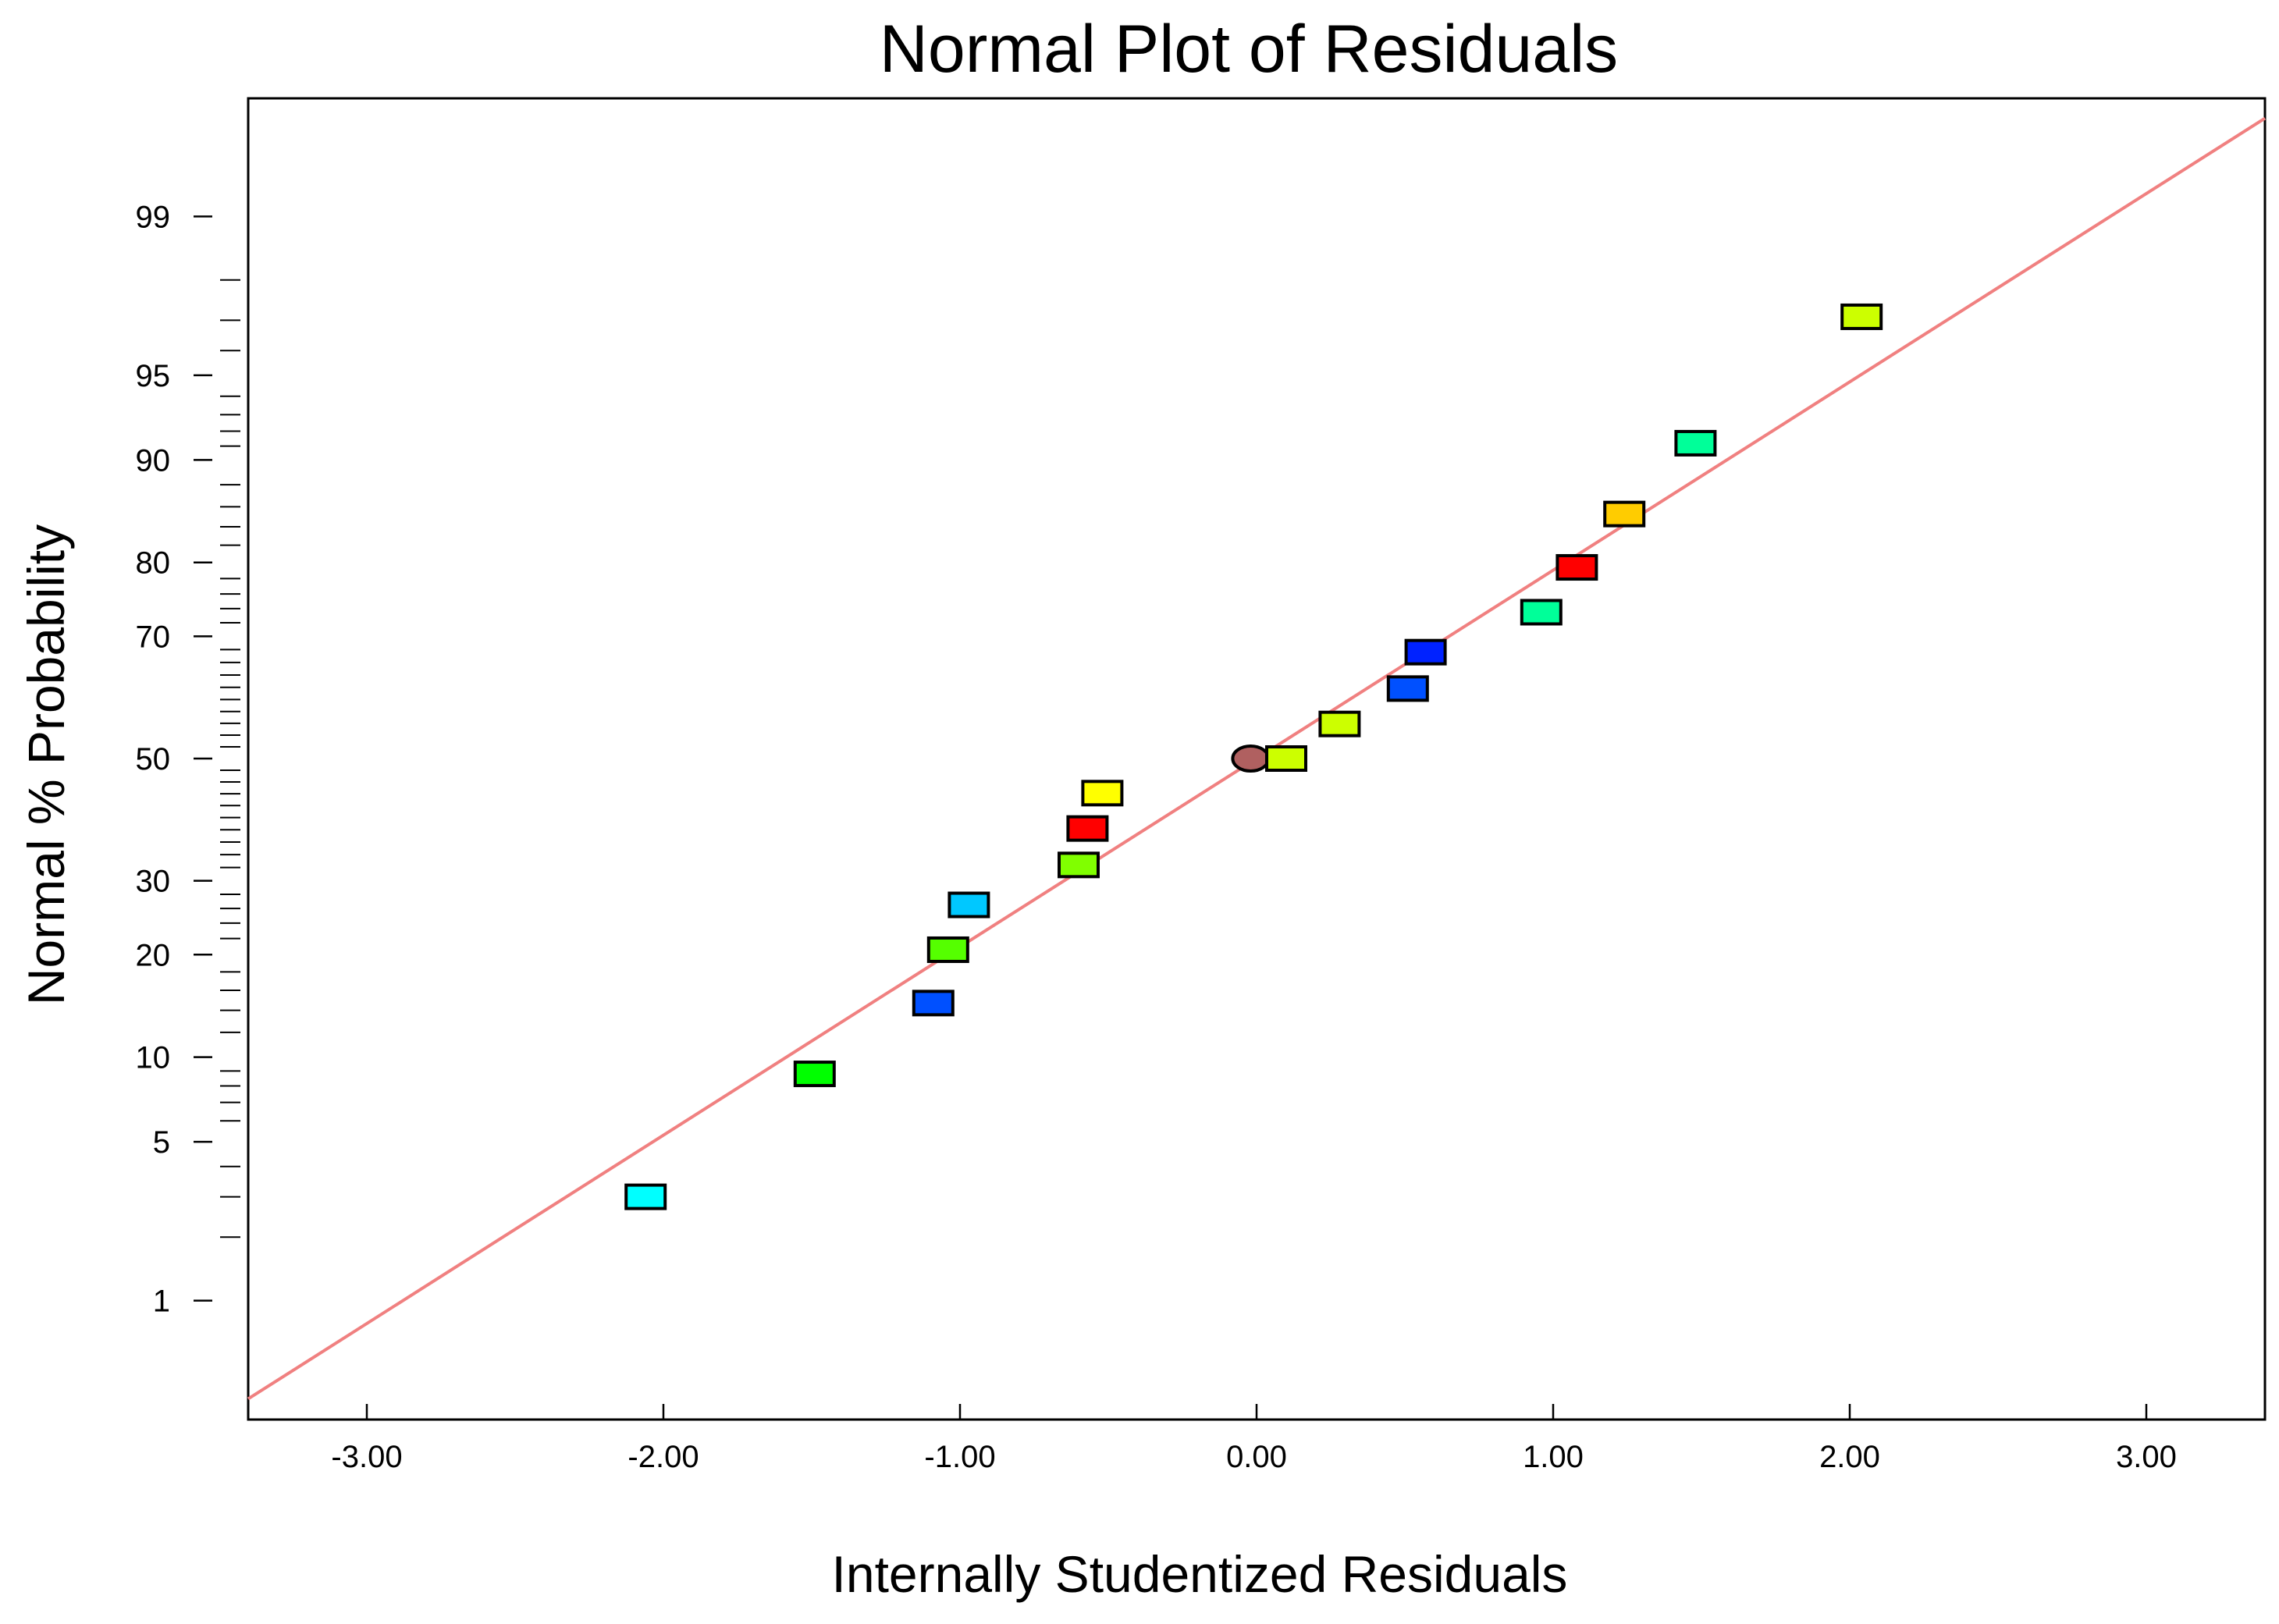  Describe the element at coordinates (1200, 1574) in the screenshot. I see `x-axis-title: Internally Studentized Residuals` at that location.